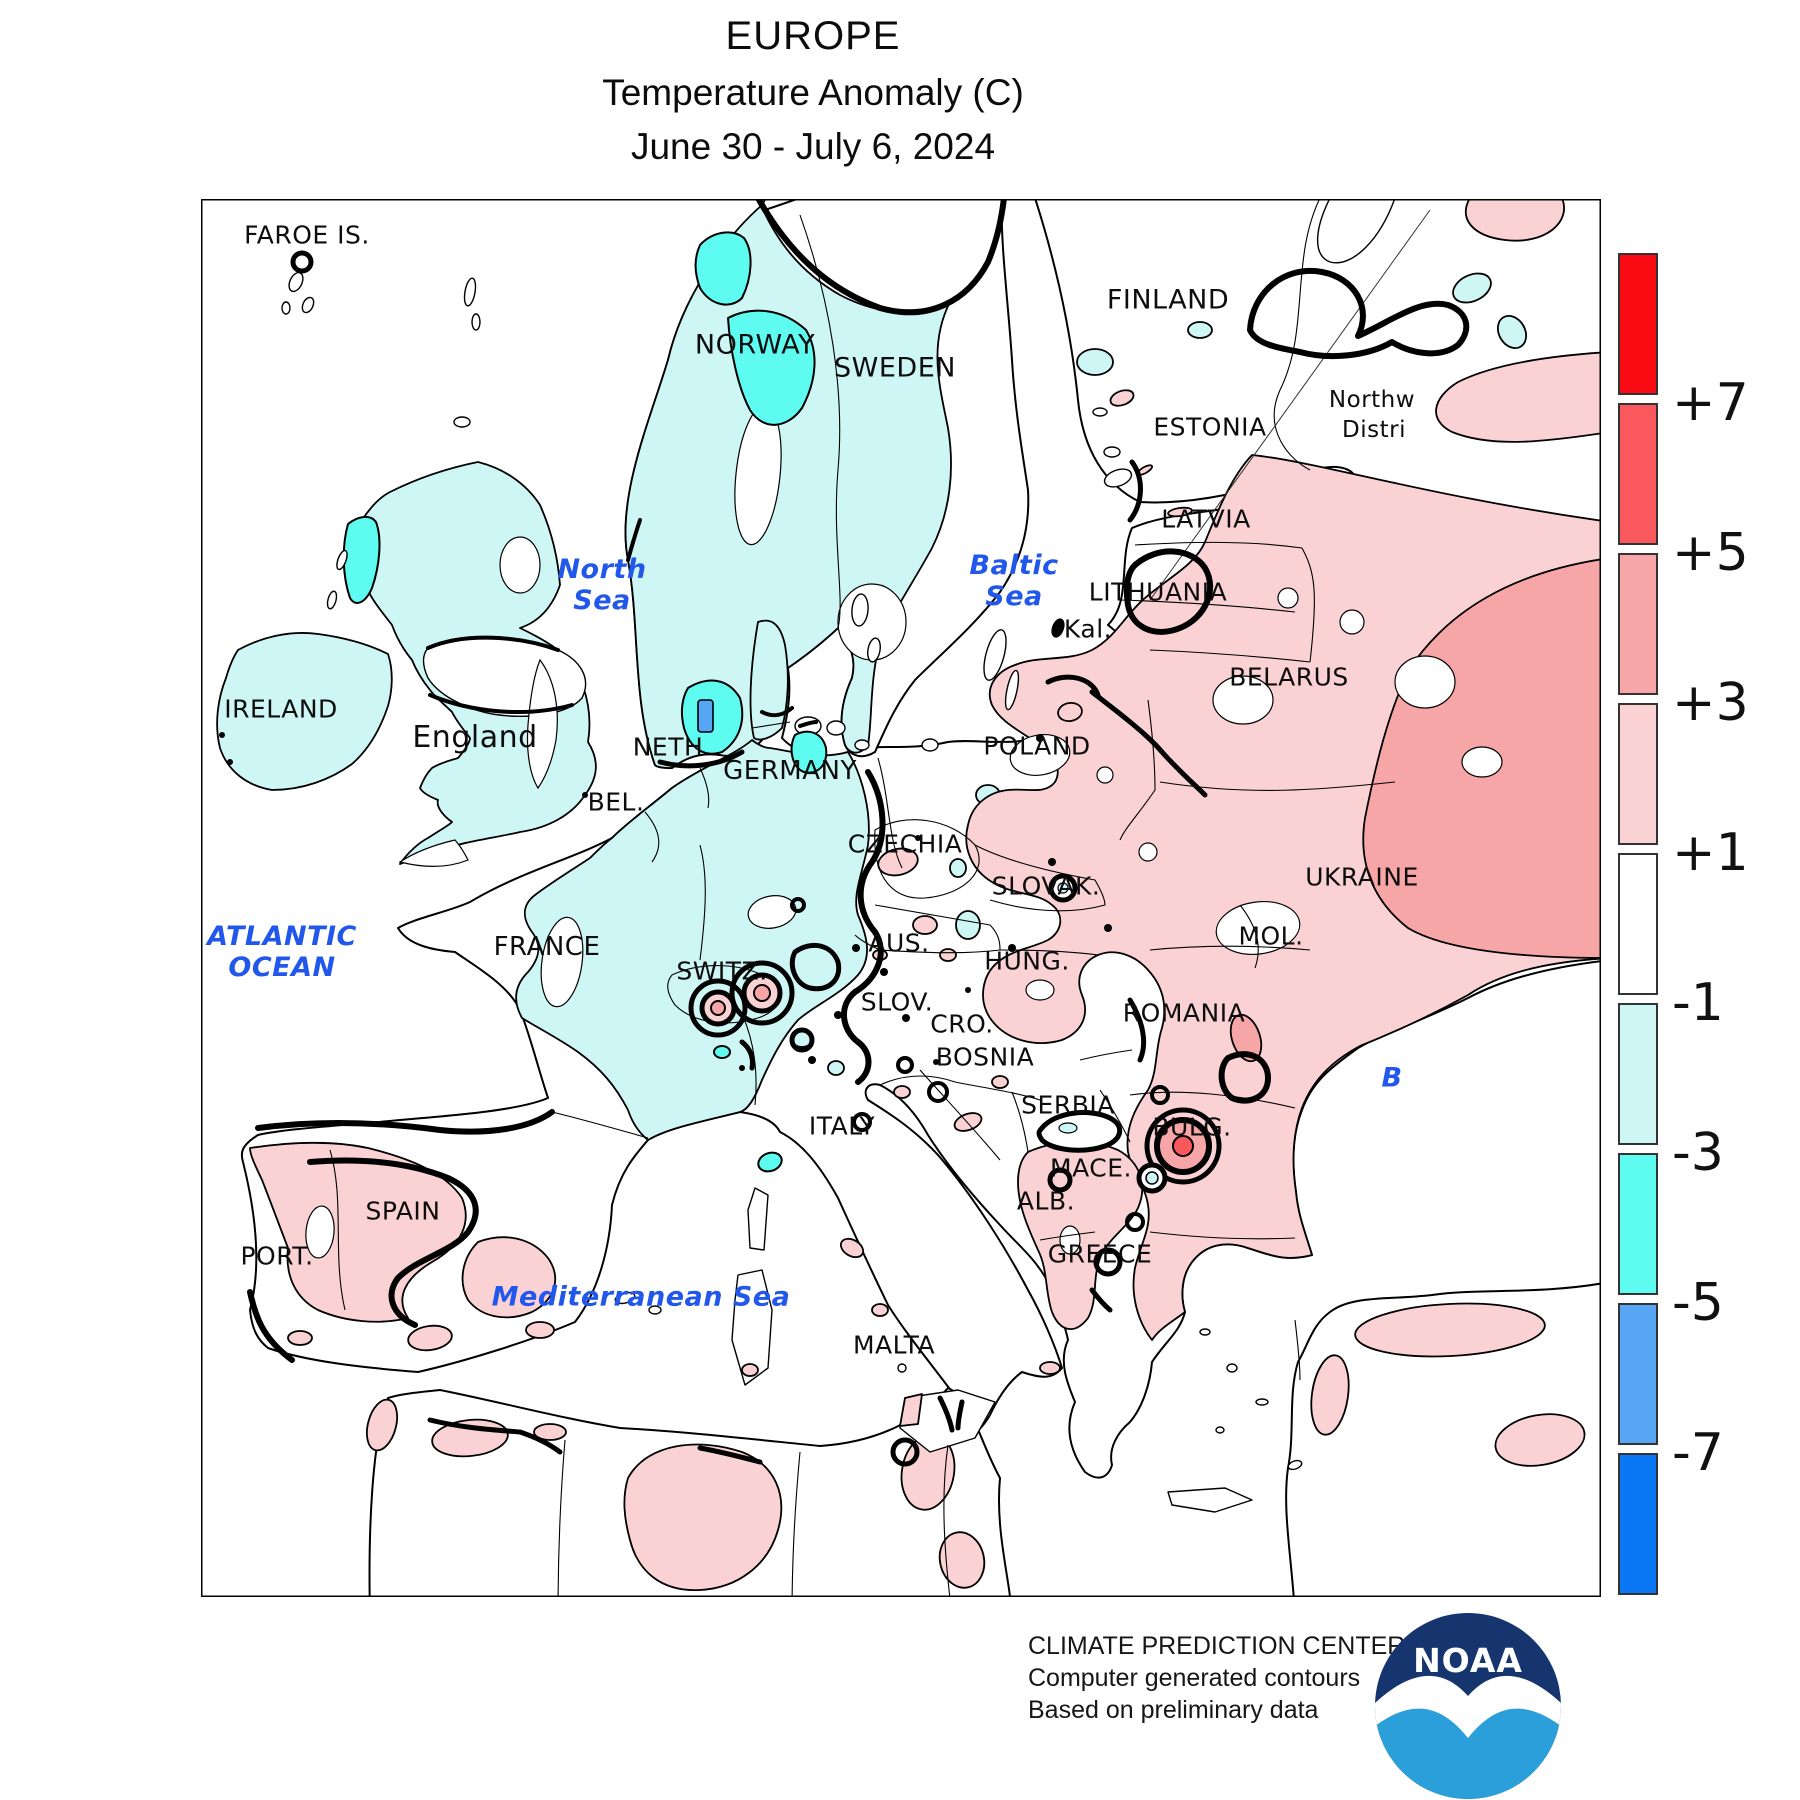 The image size is (1800, 1800). Describe the element at coordinates (1372, 399) in the screenshot. I see `map-label-northw: Northw` at that location.